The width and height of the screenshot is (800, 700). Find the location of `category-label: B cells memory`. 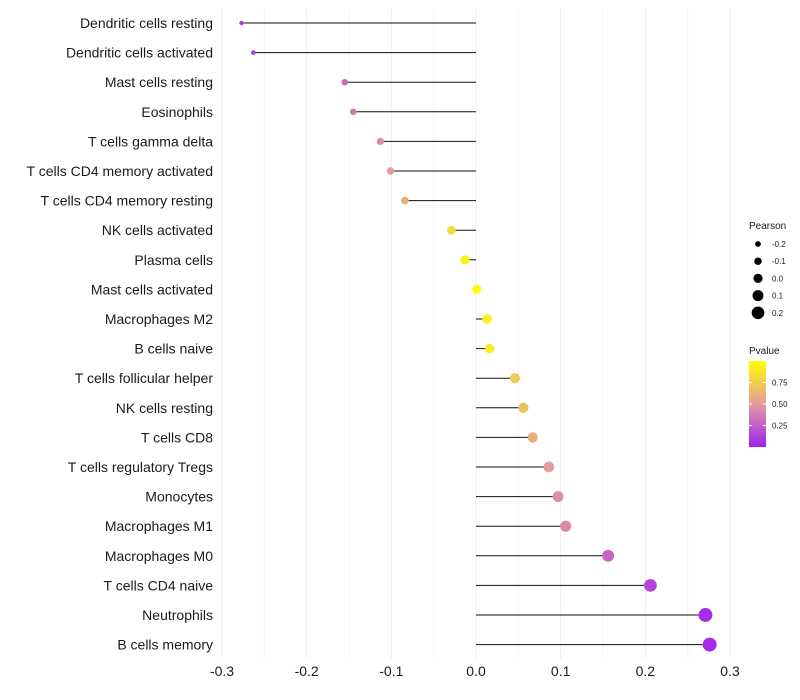

category-label: B cells memory is located at coordinates (165, 645).